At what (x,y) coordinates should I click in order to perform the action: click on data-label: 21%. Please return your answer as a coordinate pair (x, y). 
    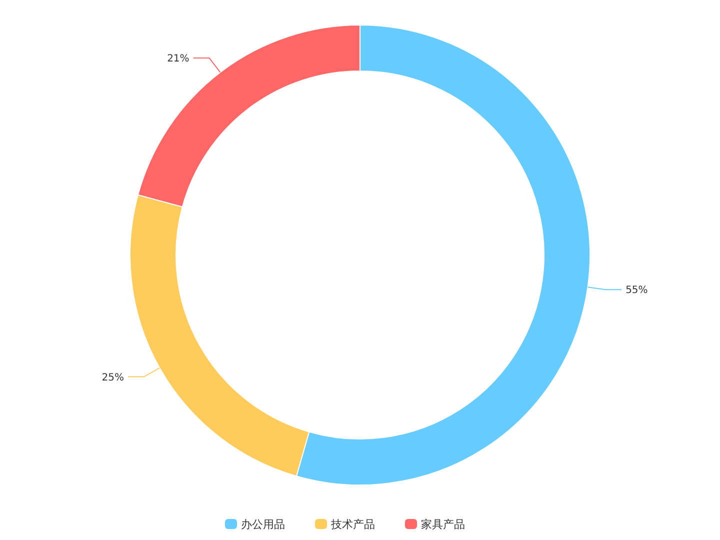
    Looking at the image, I should click on (178, 59).